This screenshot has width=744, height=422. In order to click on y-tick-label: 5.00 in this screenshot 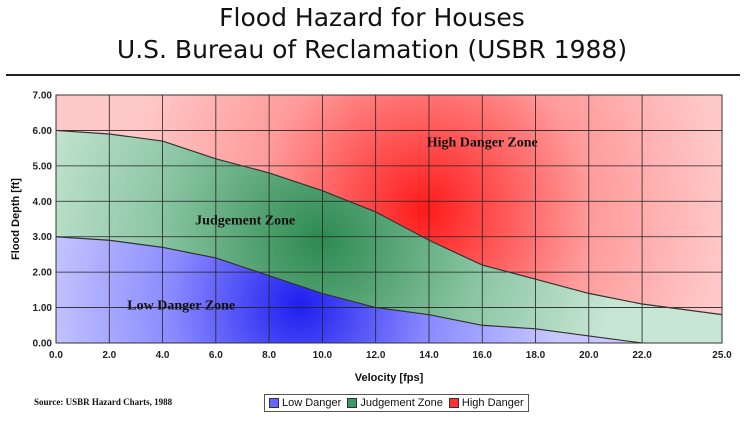, I will do `click(43, 166)`.